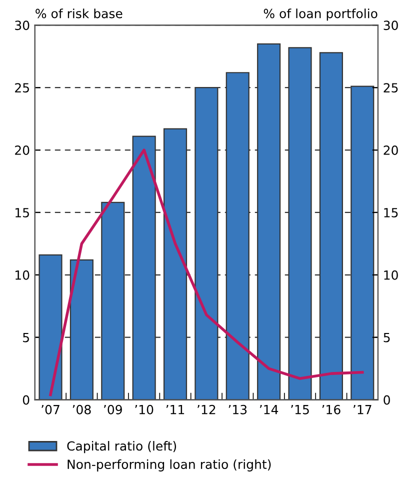  Describe the element at coordinates (387, 400) in the screenshot. I see `y2-tick-label: 0` at that location.